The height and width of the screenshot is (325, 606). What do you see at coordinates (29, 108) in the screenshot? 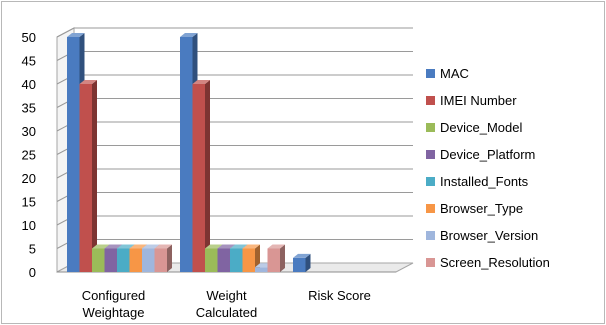
I see `y-tick-label: 35` at bounding box center [29, 108].